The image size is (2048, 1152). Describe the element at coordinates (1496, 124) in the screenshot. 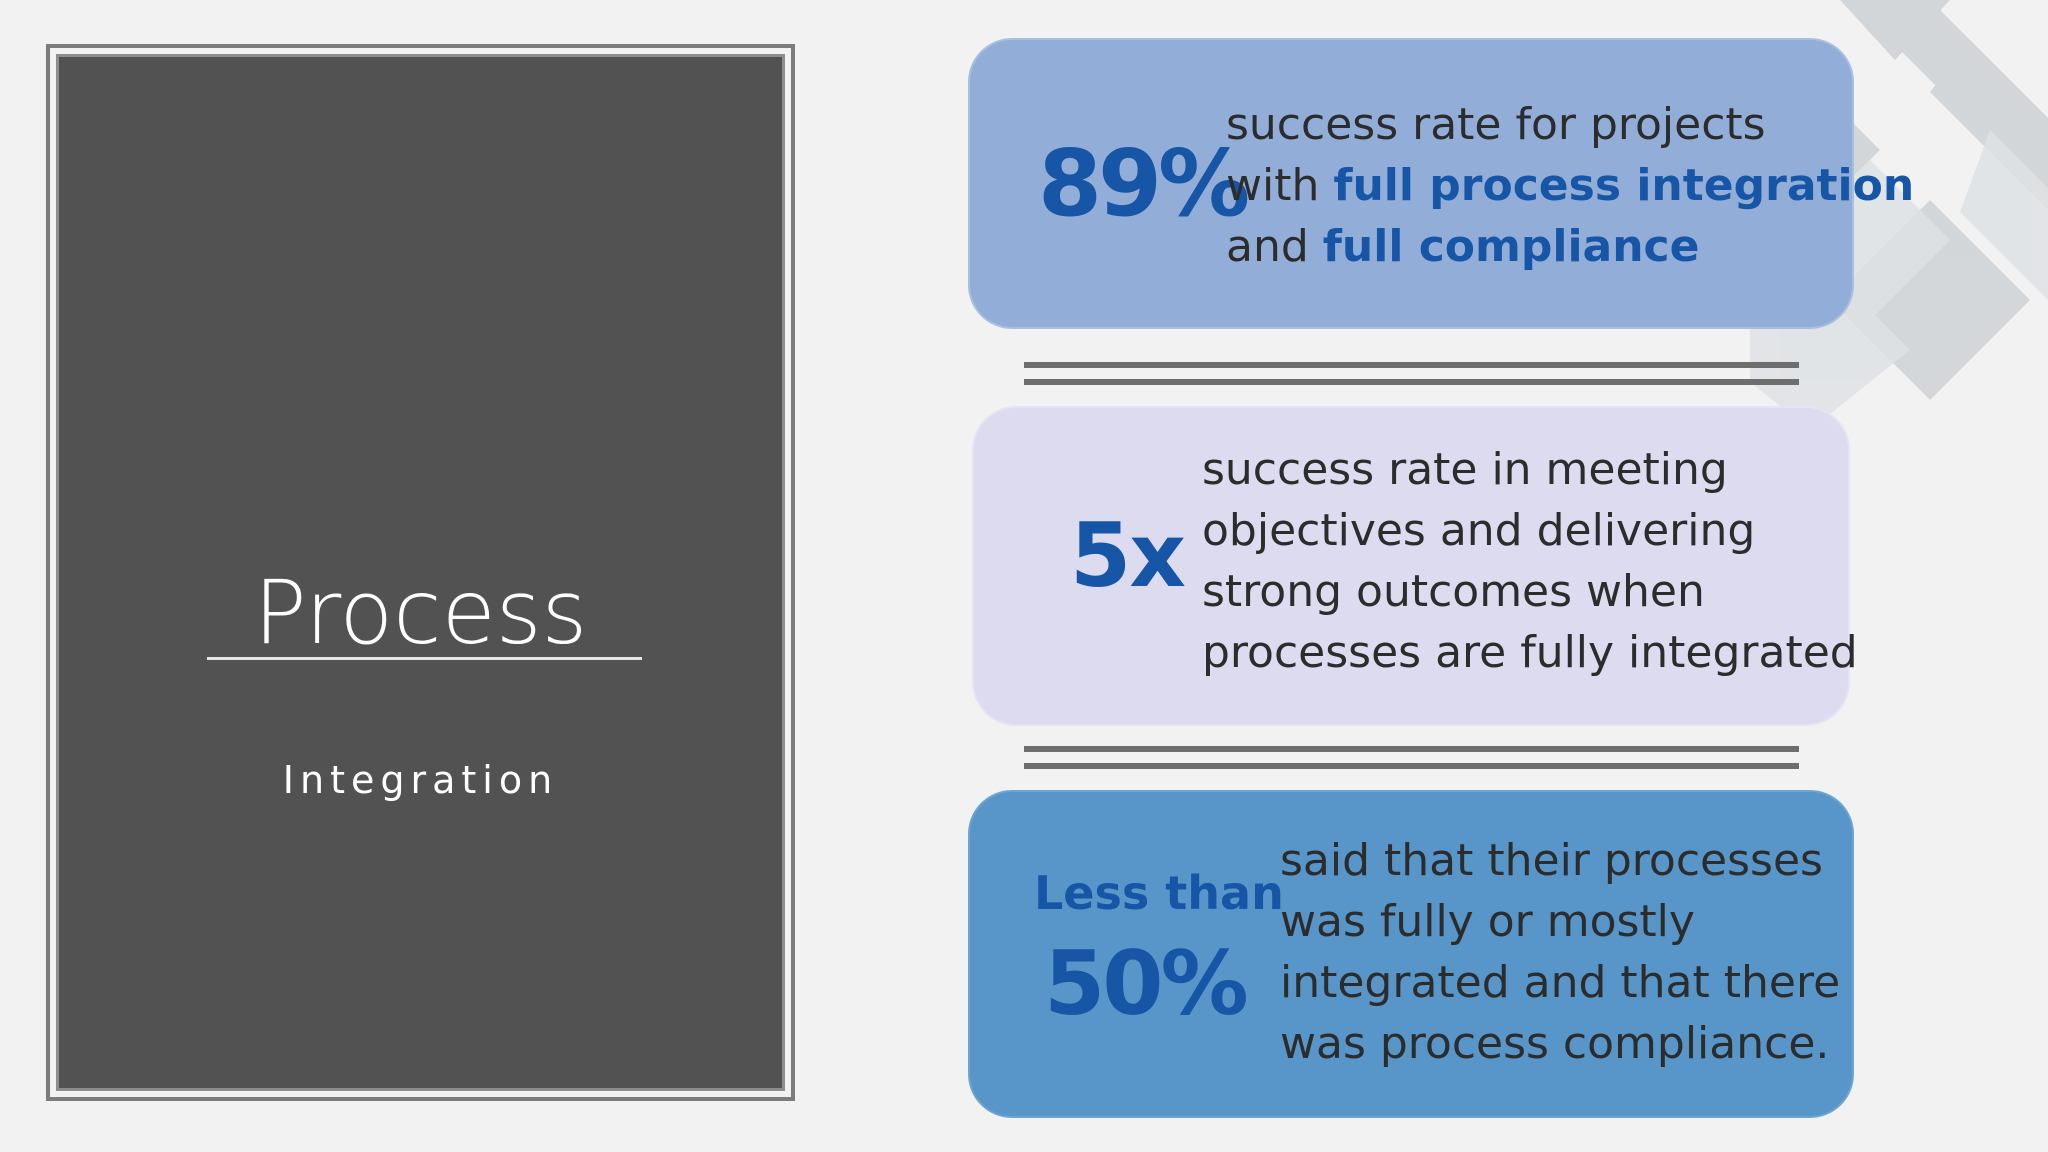

I see `line-text: success rate for projects` at that location.